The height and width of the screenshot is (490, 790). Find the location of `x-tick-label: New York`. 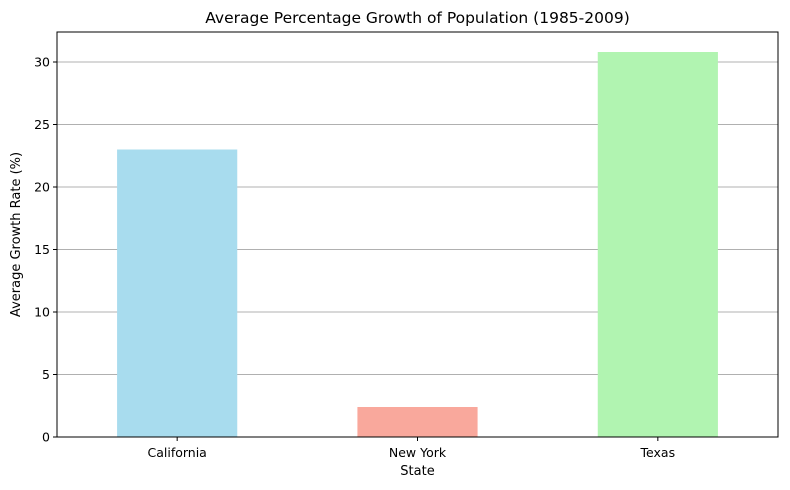

x-tick-label: New York is located at coordinates (418, 452).